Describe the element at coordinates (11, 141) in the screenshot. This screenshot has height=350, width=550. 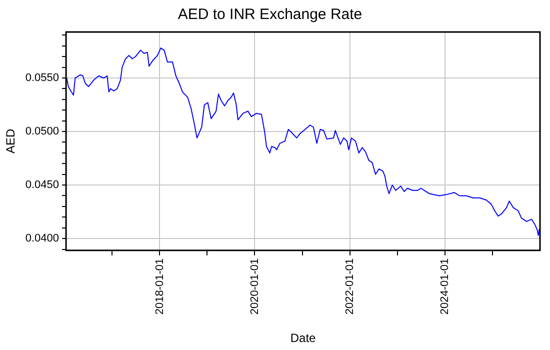
I see `y-axis-title: AED` at that location.